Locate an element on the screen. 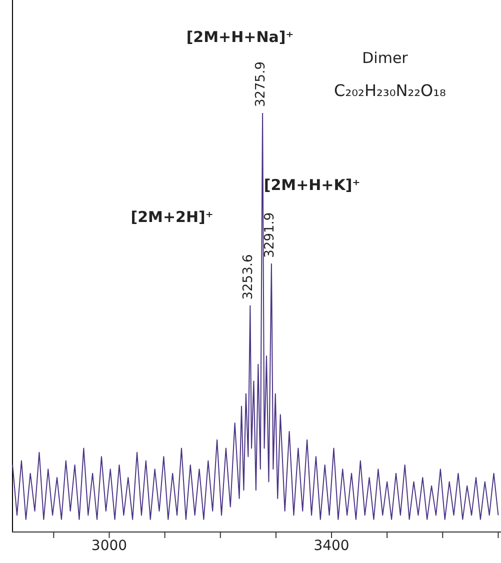 Image resolution: width=501 pixels, height=563 pixels. annotation: 3253.6 is located at coordinates (248, 277).